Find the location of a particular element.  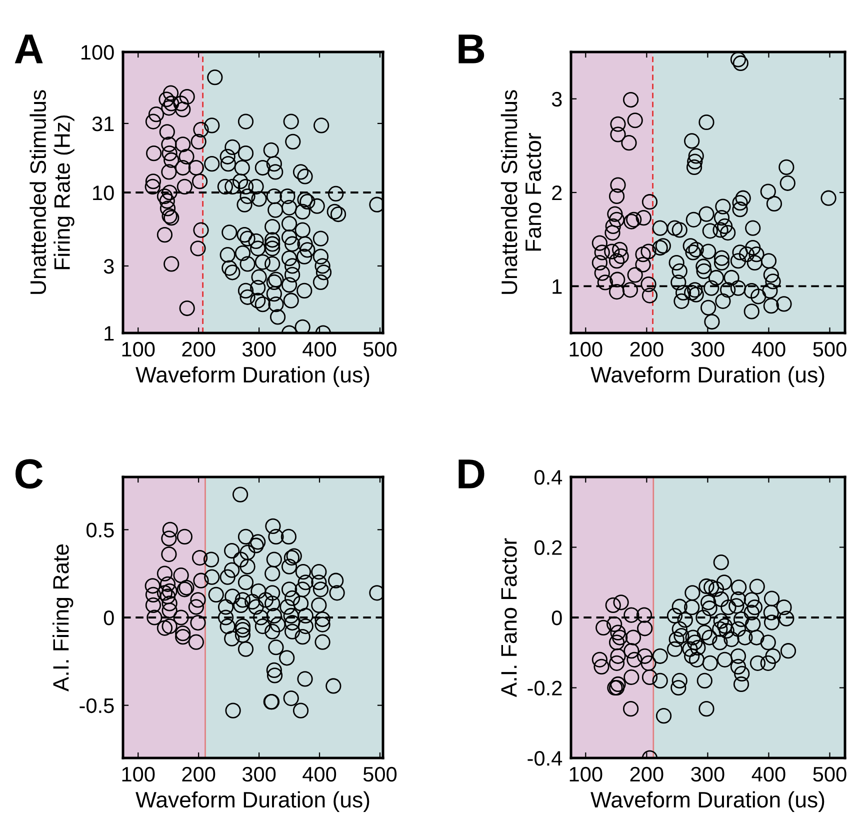

chart-title: B is located at coordinates (471, 49).